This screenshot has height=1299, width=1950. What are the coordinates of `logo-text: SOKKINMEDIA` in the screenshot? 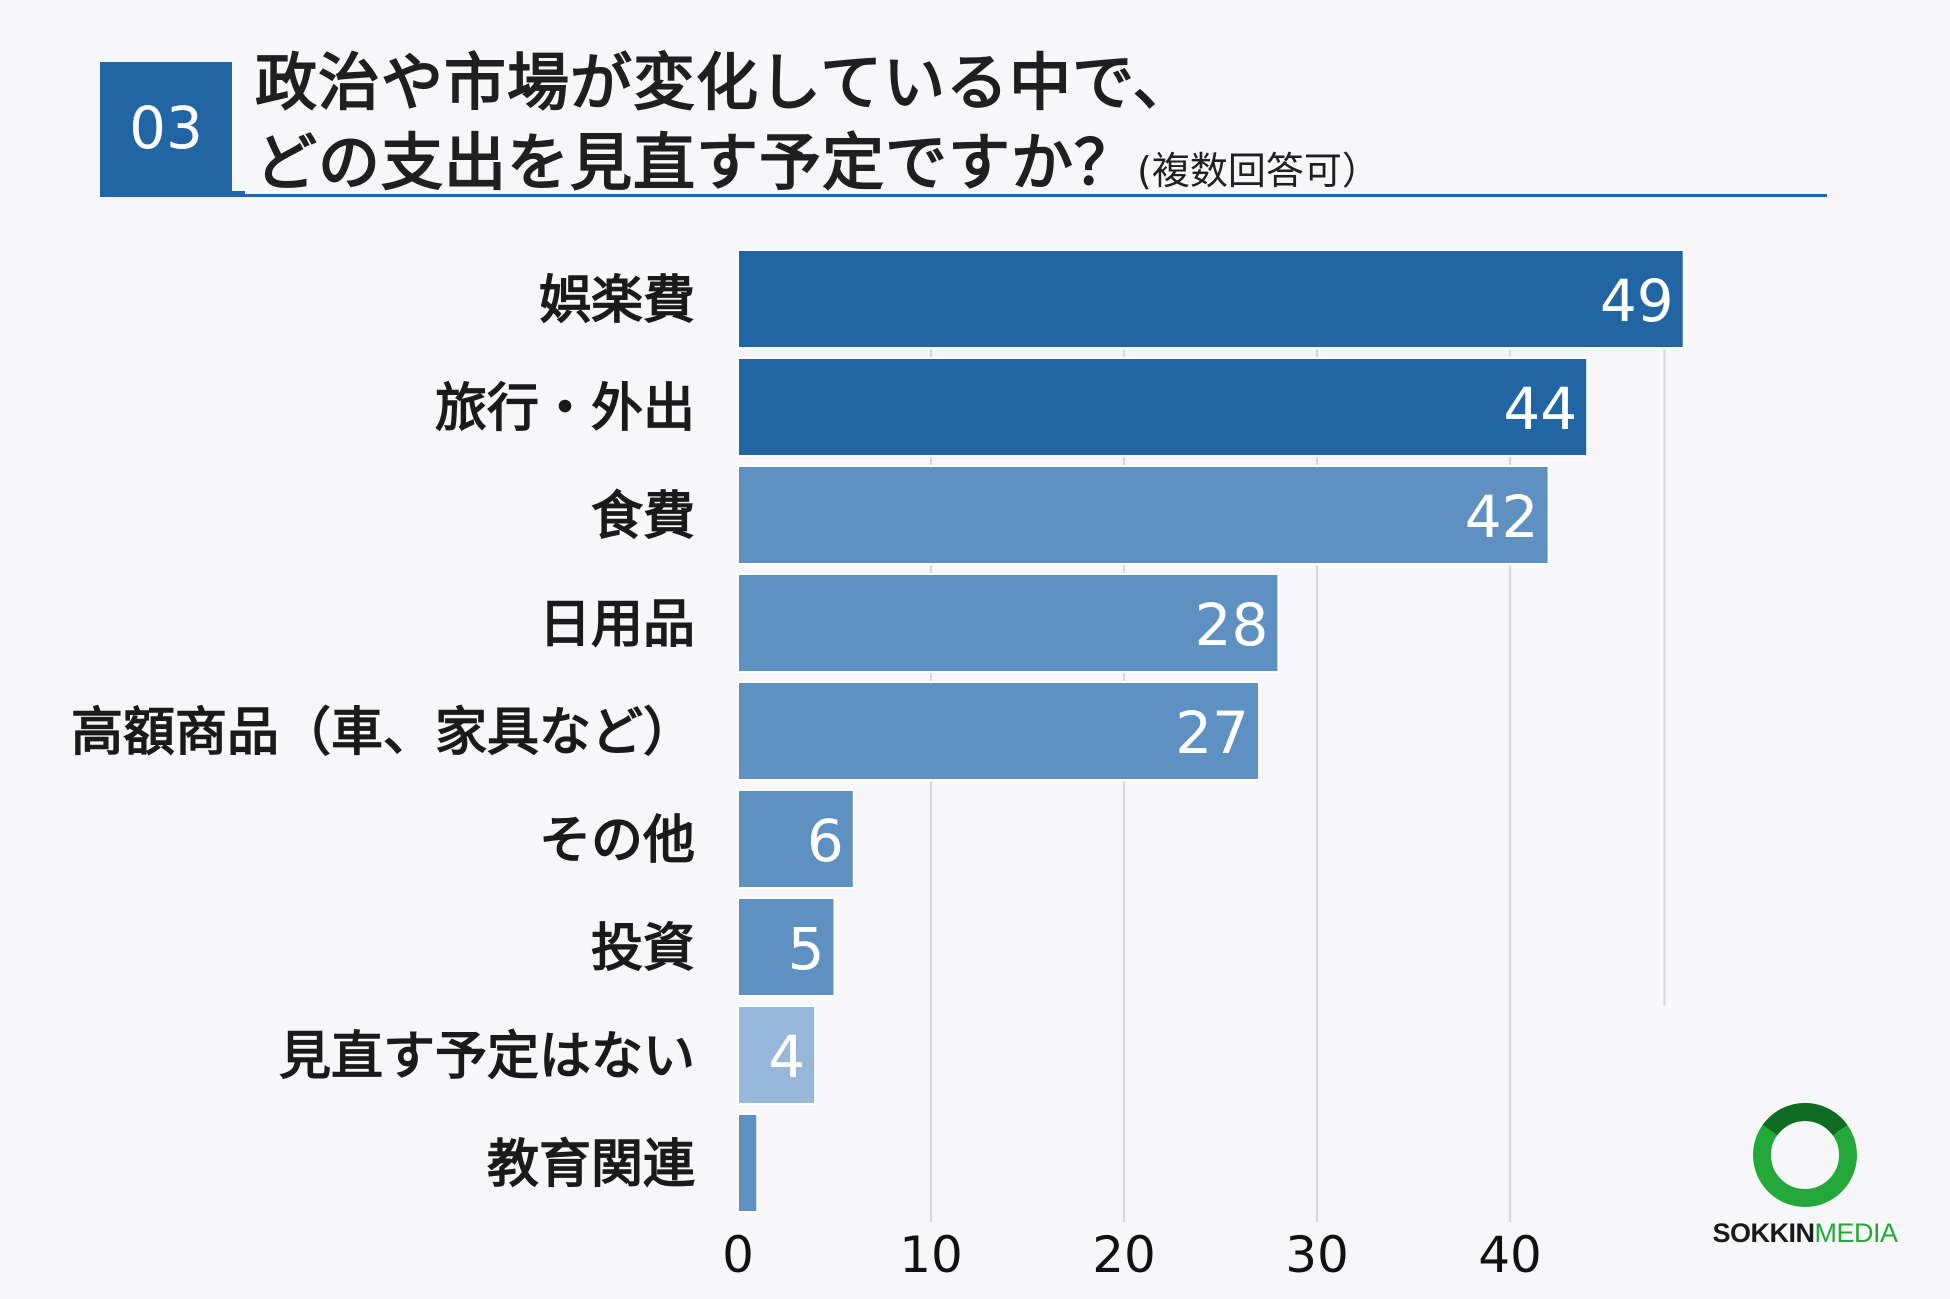 It's located at (1805, 1233).